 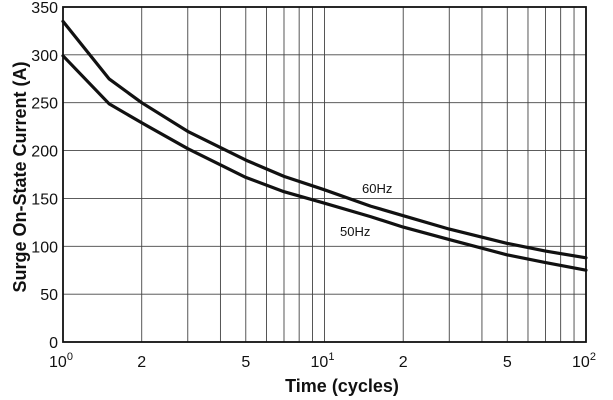 What do you see at coordinates (377, 188) in the screenshot?
I see `series-label-60hz: 60Hz` at bounding box center [377, 188].